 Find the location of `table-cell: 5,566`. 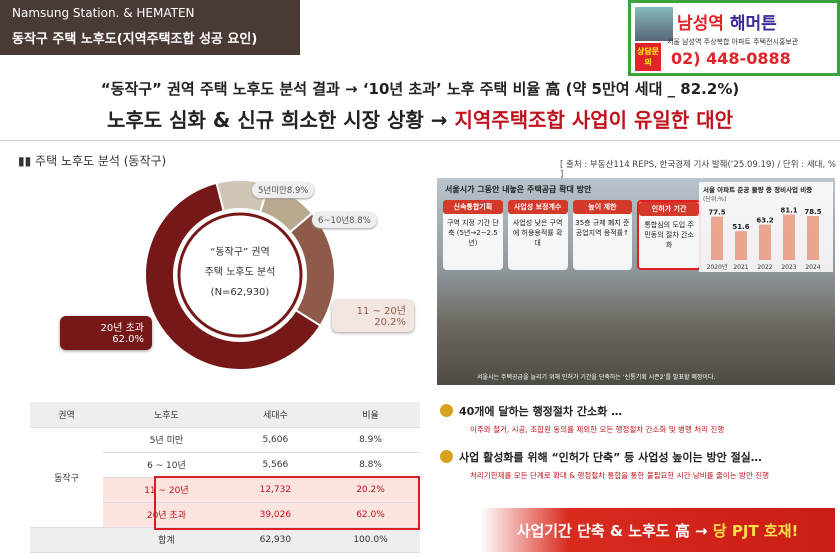

table-cell: 5,566 is located at coordinates (275, 465).